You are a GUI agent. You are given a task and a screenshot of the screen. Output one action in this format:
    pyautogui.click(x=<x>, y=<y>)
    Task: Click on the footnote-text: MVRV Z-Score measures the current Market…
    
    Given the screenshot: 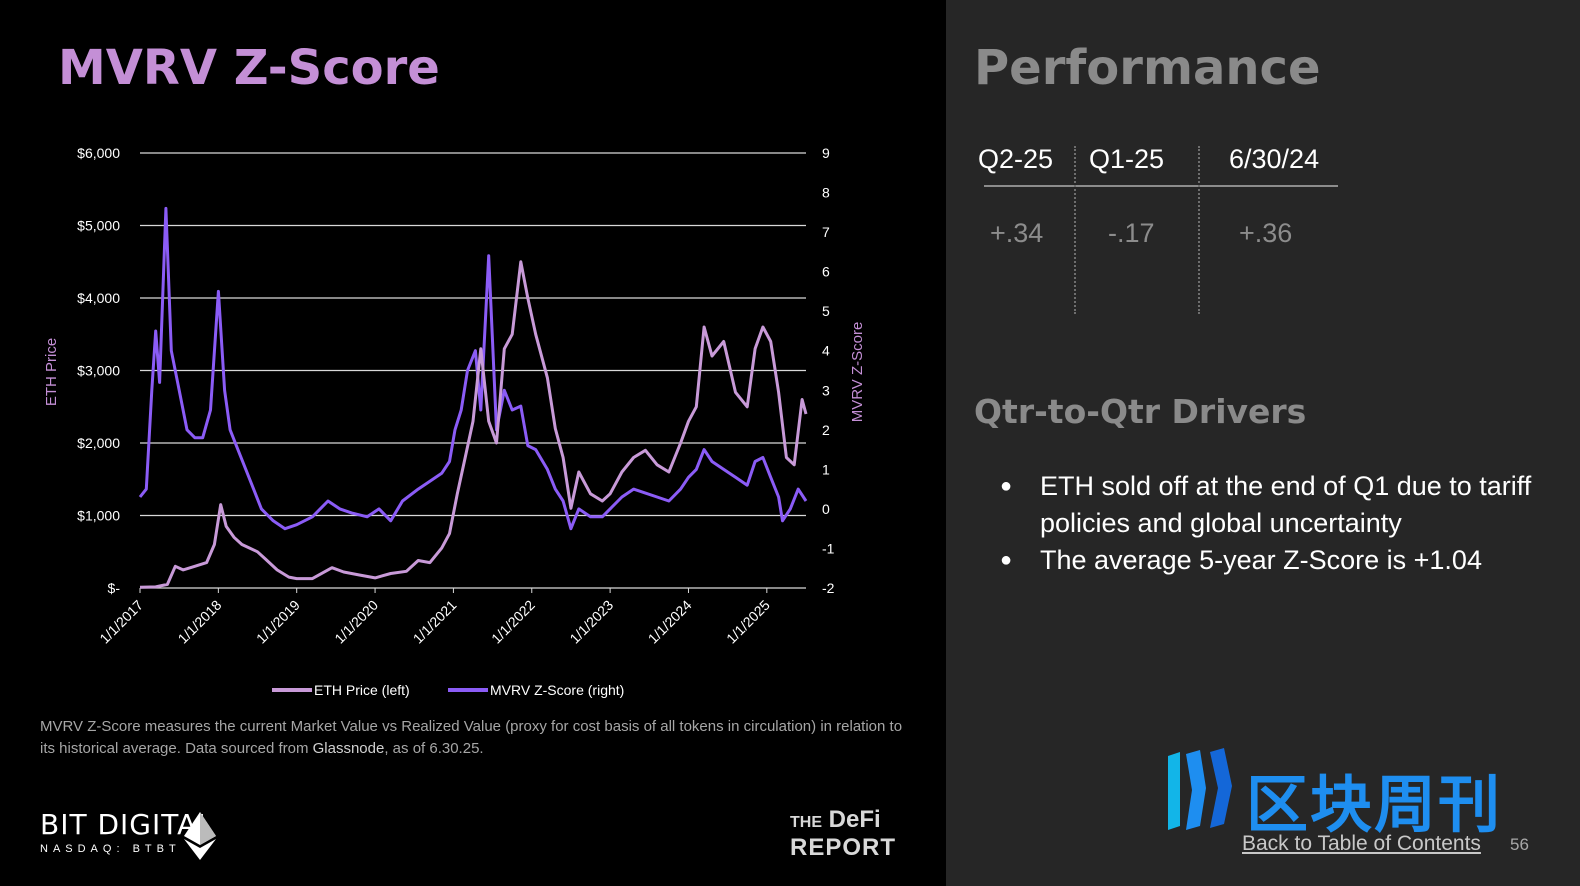 What is the action you would take?
    pyautogui.click(x=471, y=737)
    